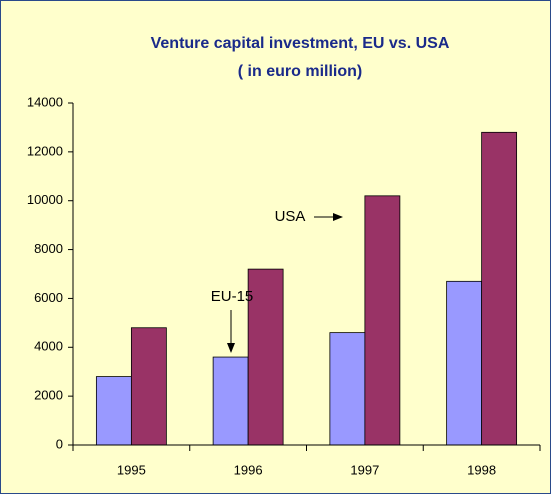 The image size is (551, 494). Describe the element at coordinates (45, 150) in the screenshot. I see `y-tick-label: 12000` at that location.